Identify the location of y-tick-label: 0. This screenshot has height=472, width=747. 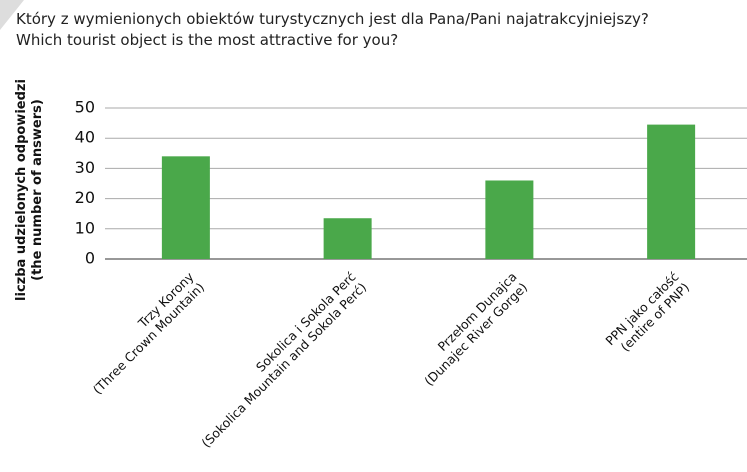
(90, 258).